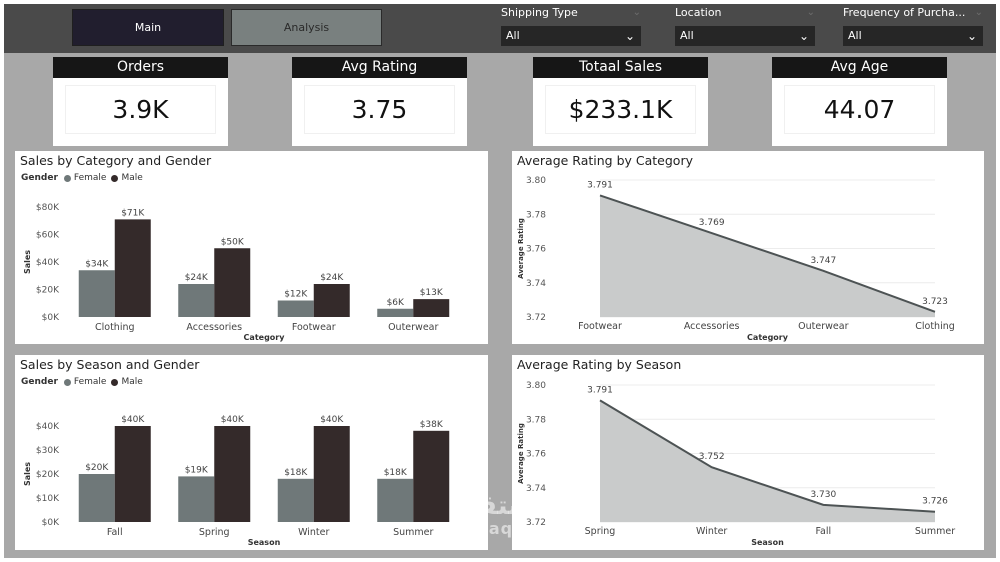 This screenshot has width=1000, height=562. Describe the element at coordinates (214, 327) in the screenshot. I see `x-tick-label: Accessories` at that location.